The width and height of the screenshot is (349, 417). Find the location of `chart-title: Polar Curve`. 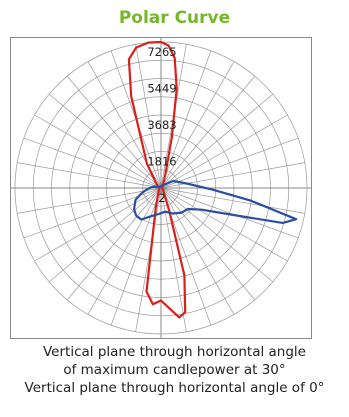

chart-title: Polar Curve is located at coordinates (174, 18).